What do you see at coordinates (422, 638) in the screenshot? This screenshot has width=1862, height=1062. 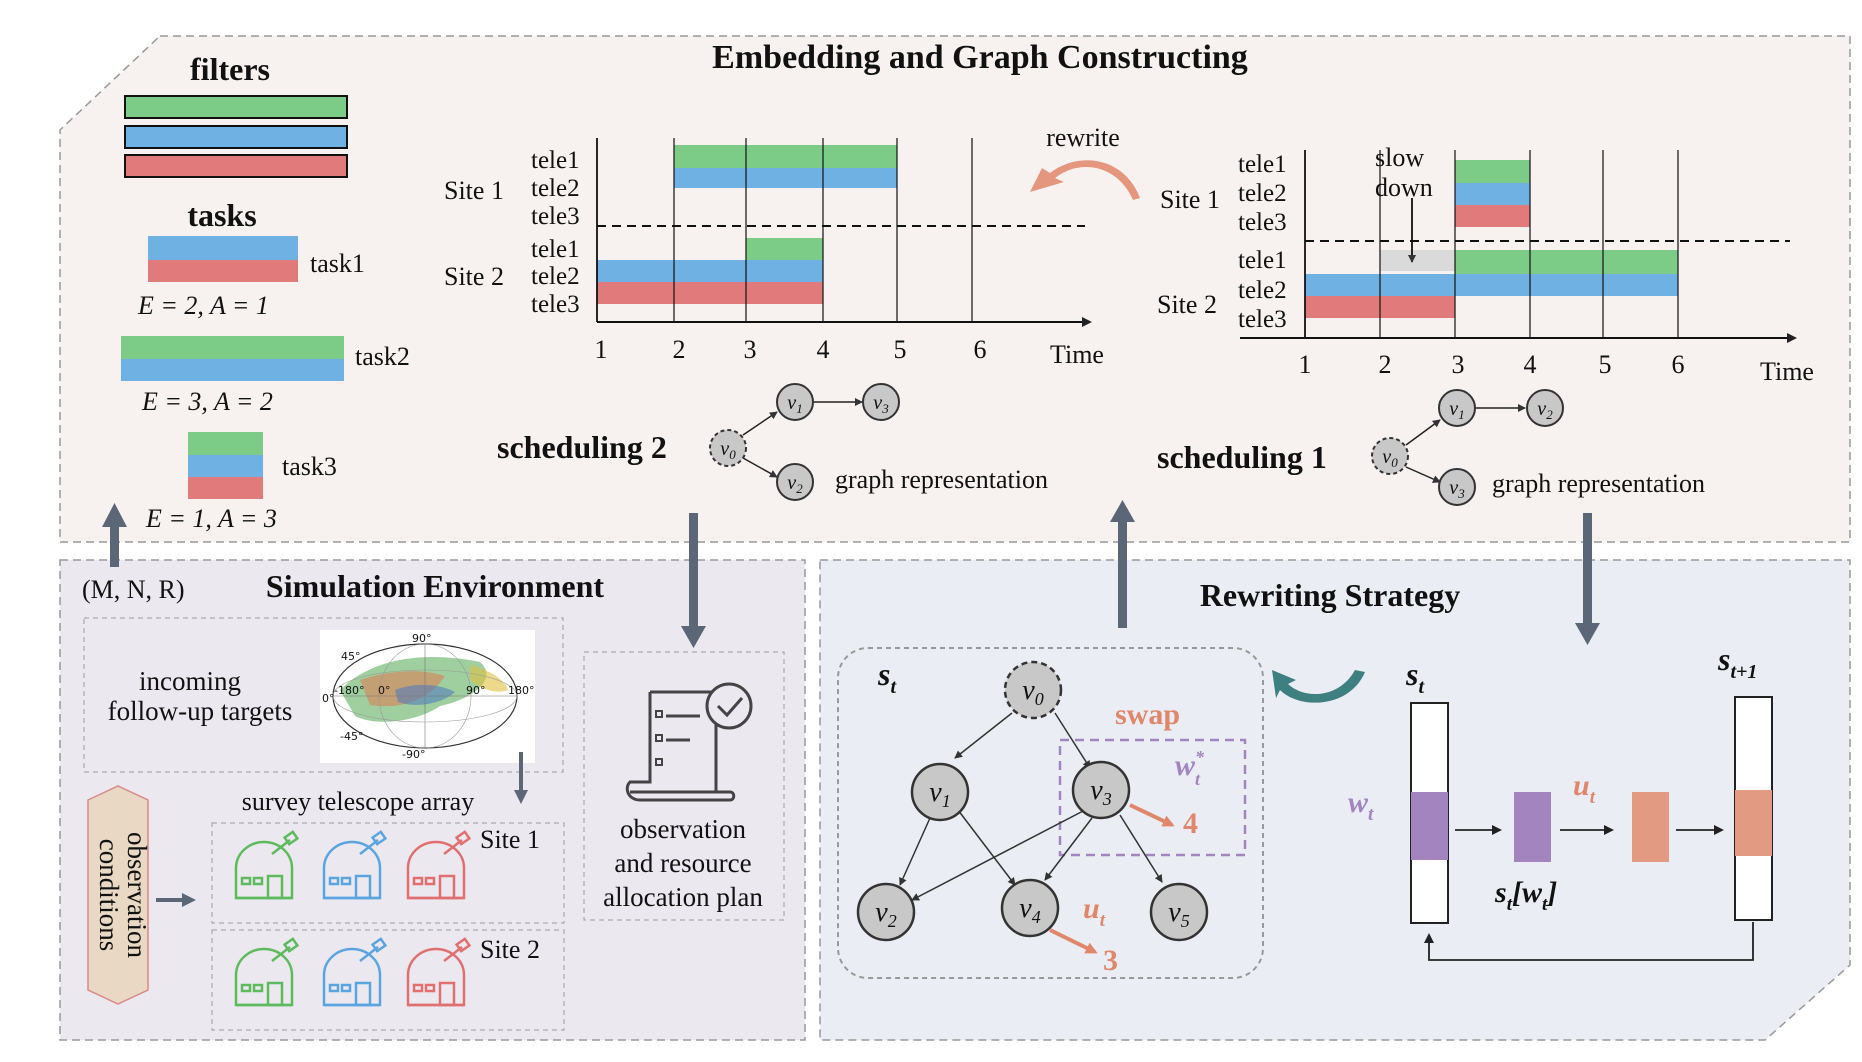 I see `map-label-90n: 90°` at bounding box center [422, 638].